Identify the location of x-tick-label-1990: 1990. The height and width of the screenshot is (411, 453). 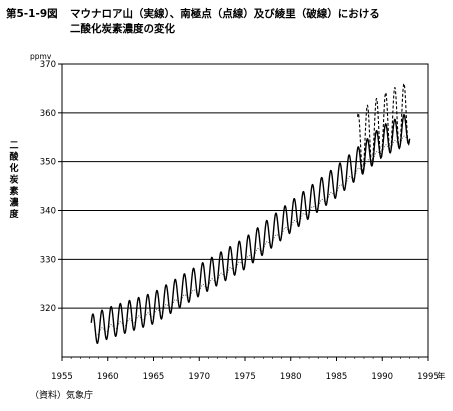
(382, 377).